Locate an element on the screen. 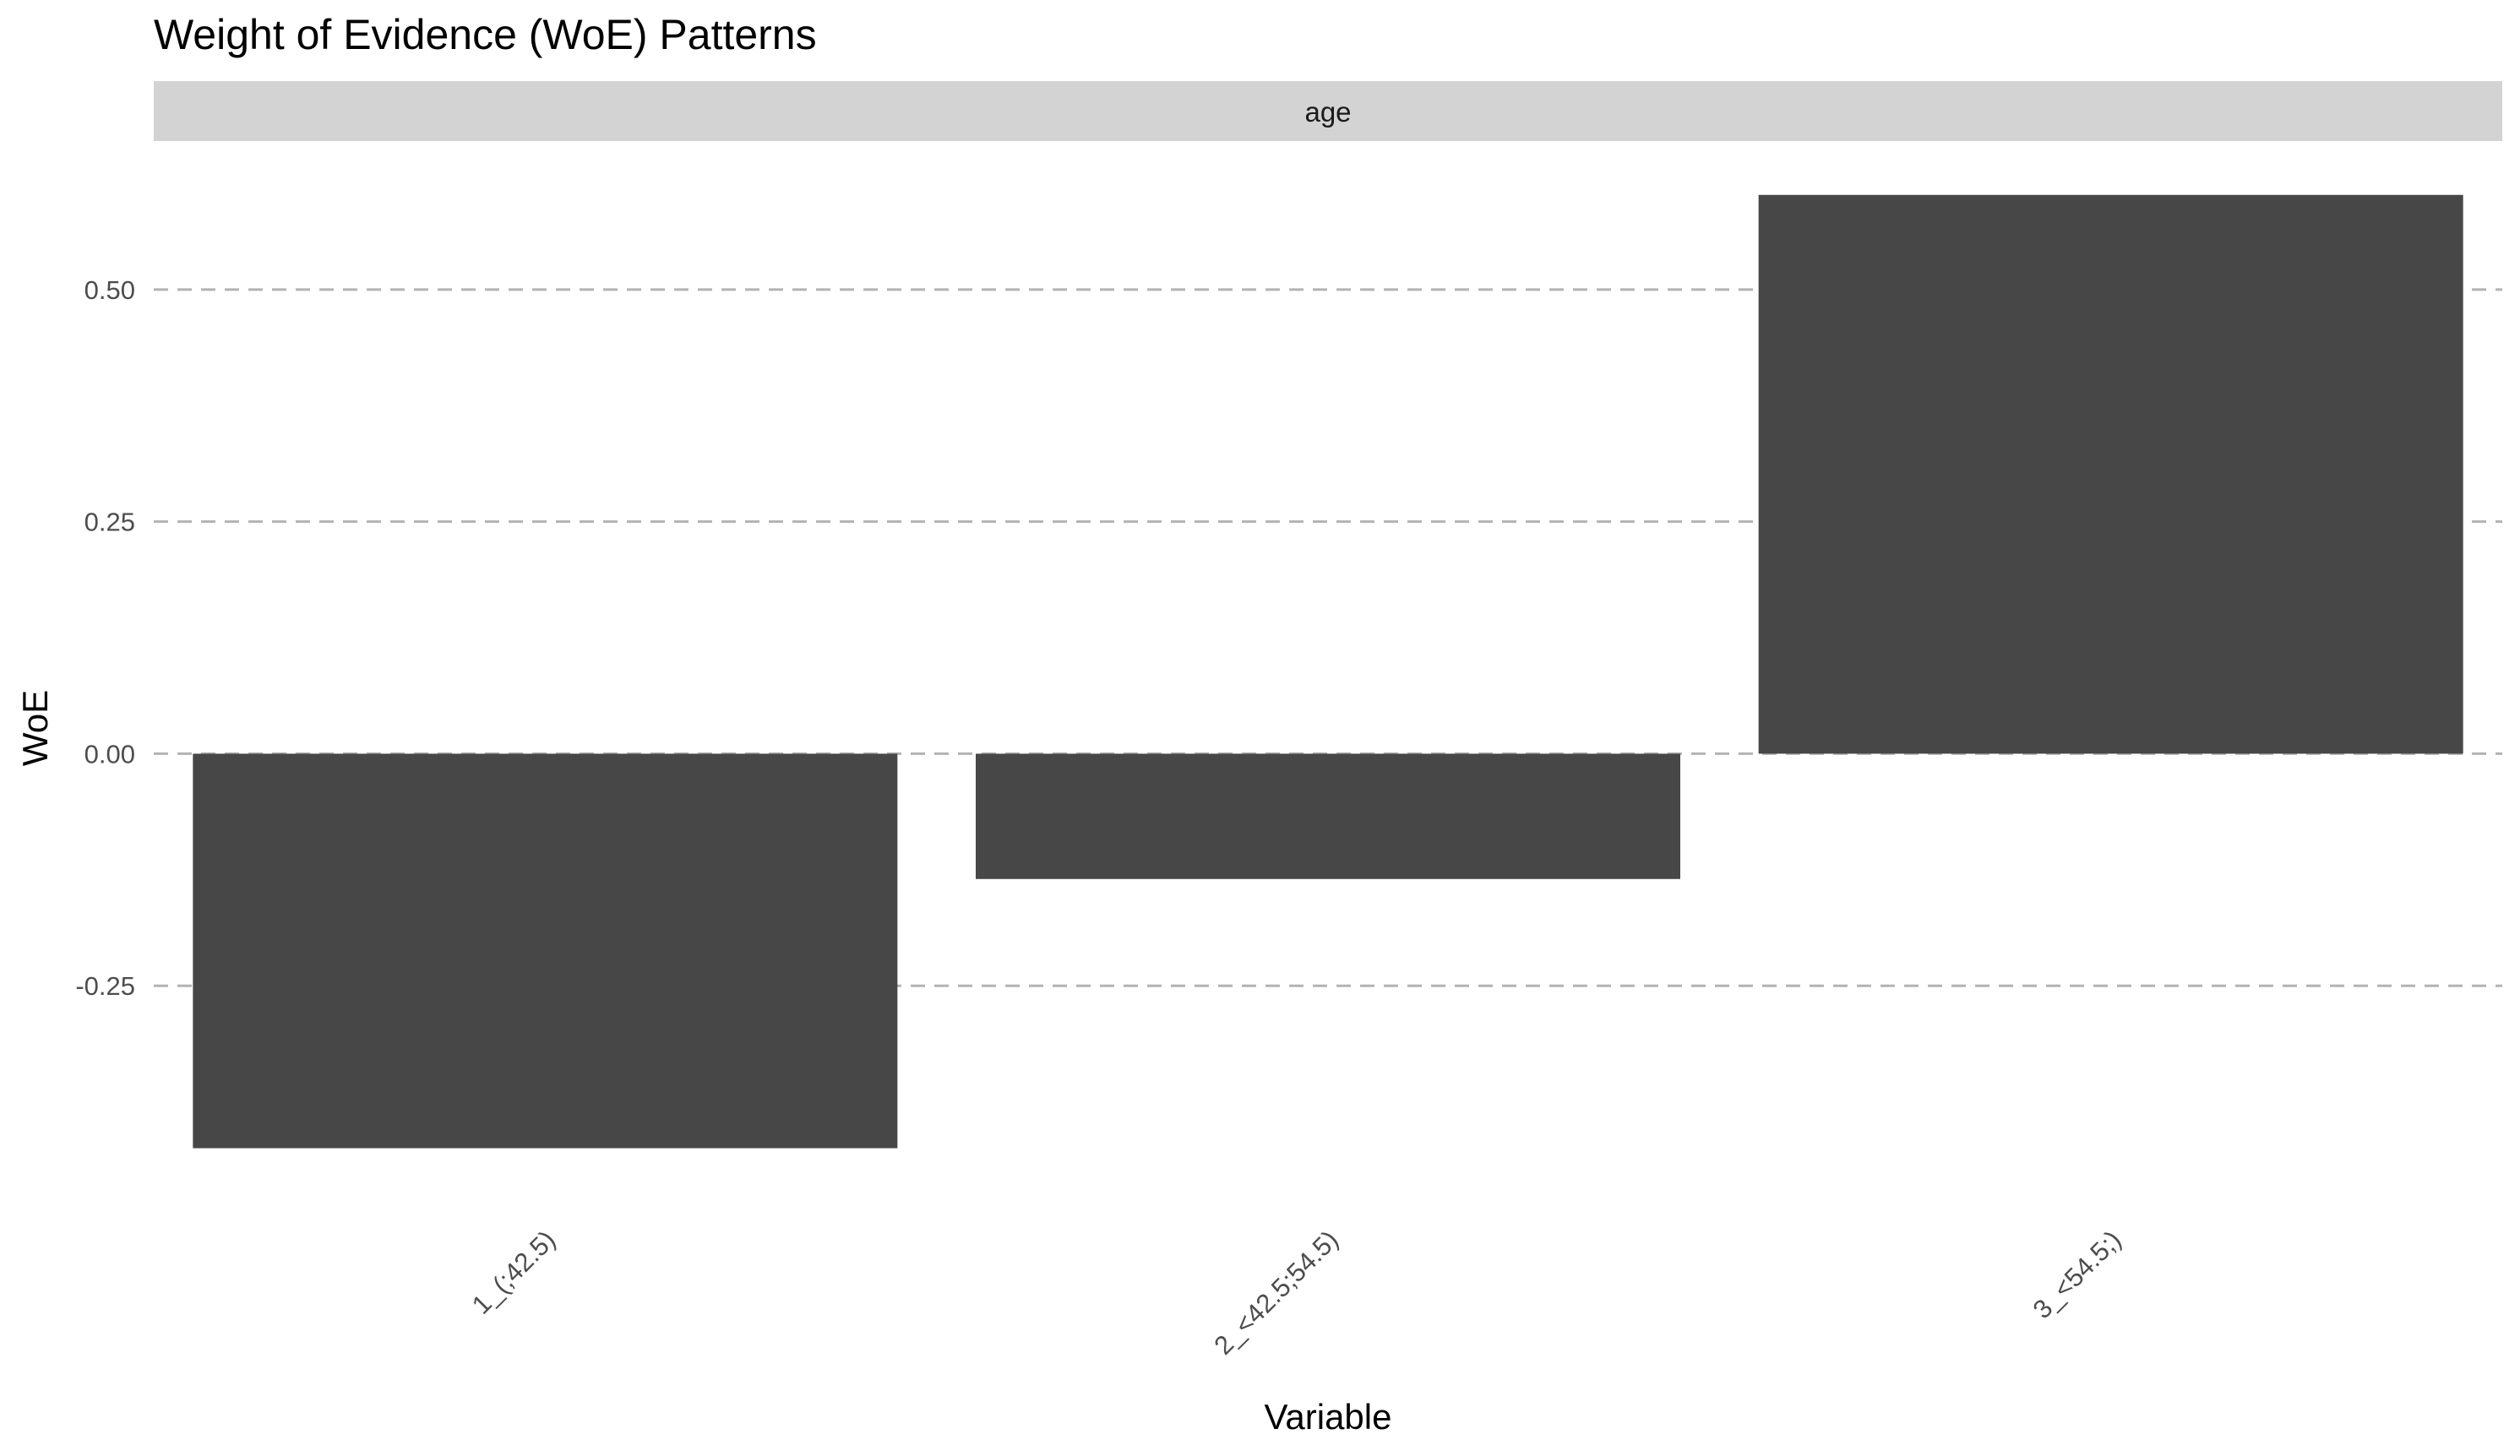 Image resolution: width=2520 pixels, height=1456 pixels. x-tick-label: 1_(;42.5) is located at coordinates (513, 1272).